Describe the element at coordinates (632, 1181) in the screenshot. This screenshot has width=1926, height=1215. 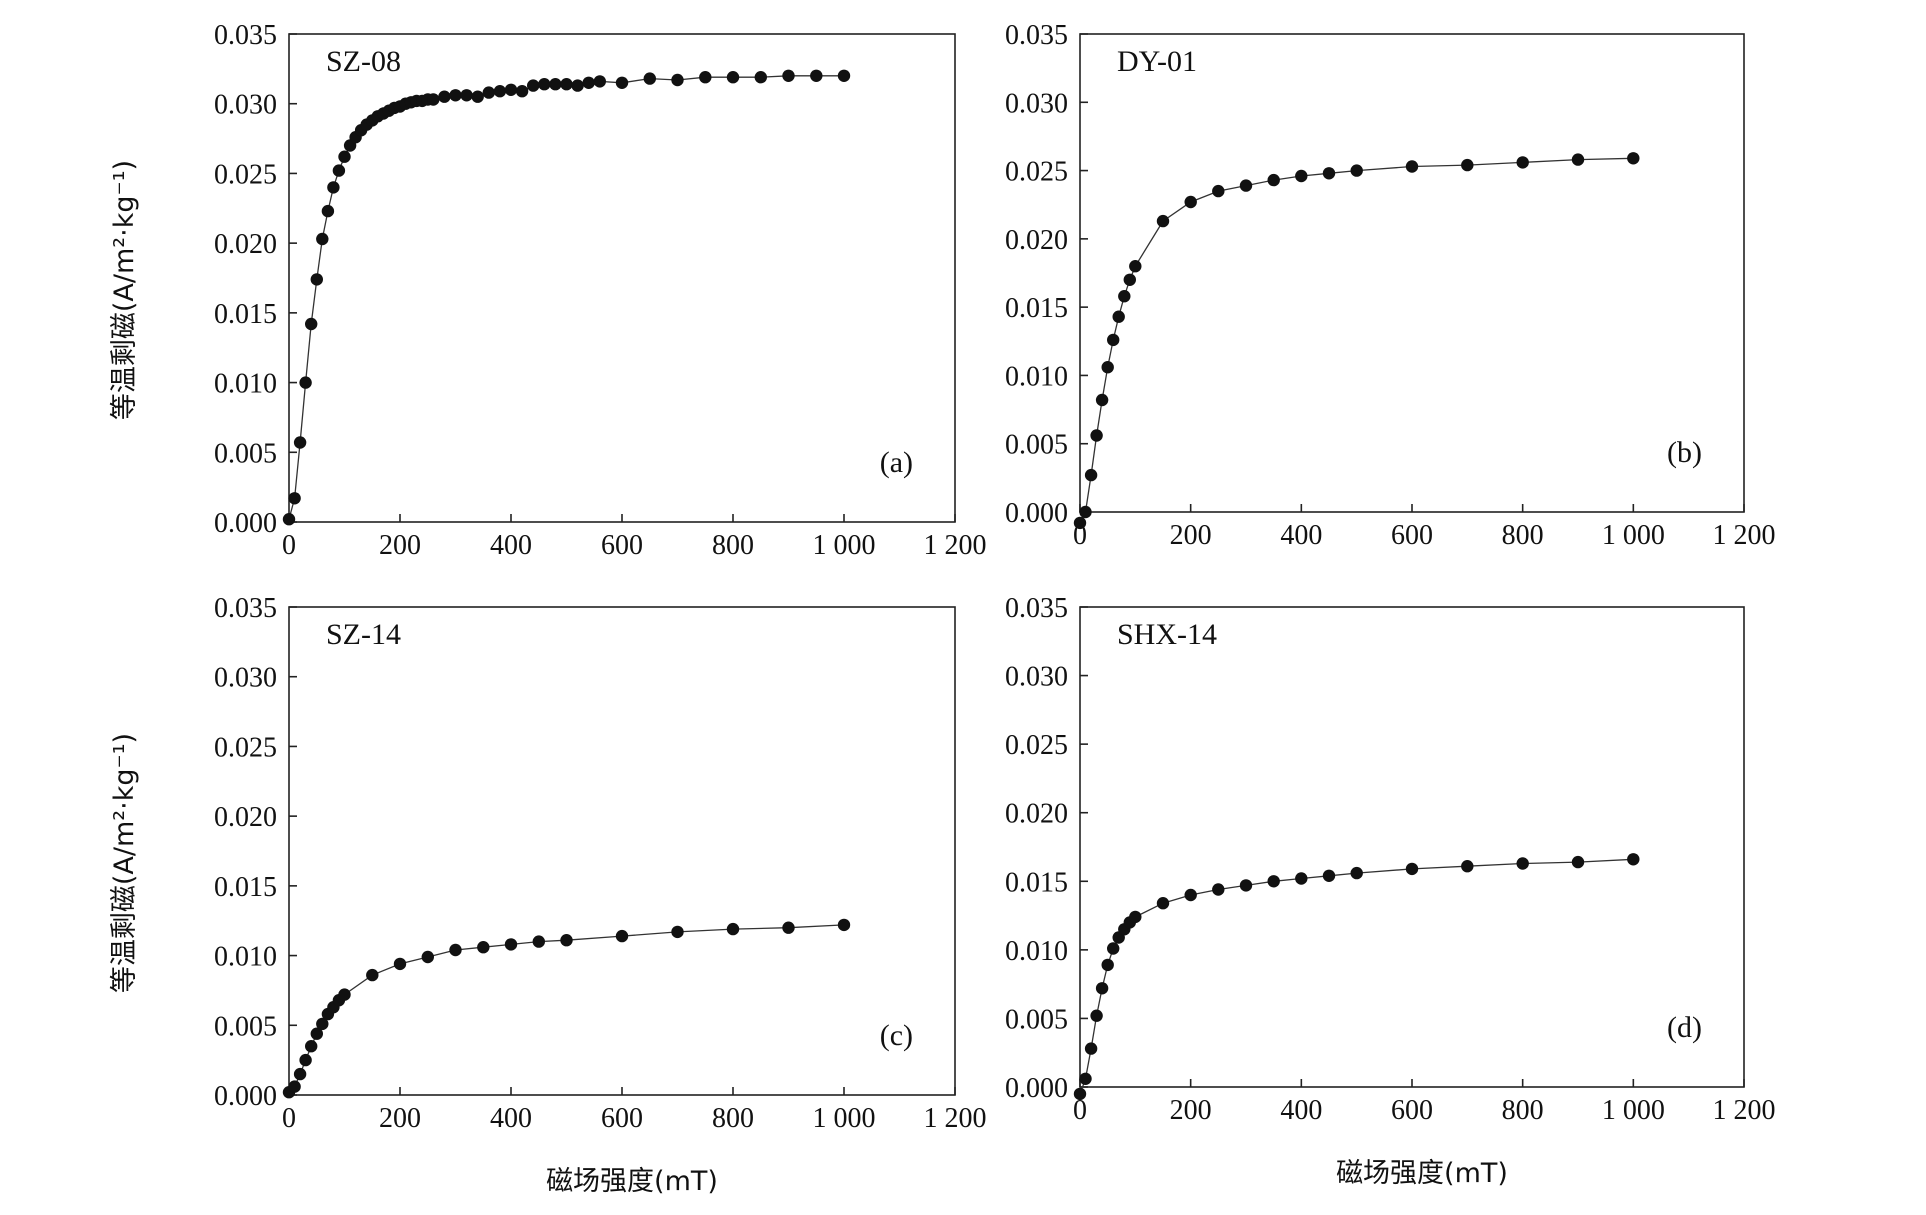
I see `x-axis-label: 磁场强度(mT)` at that location.